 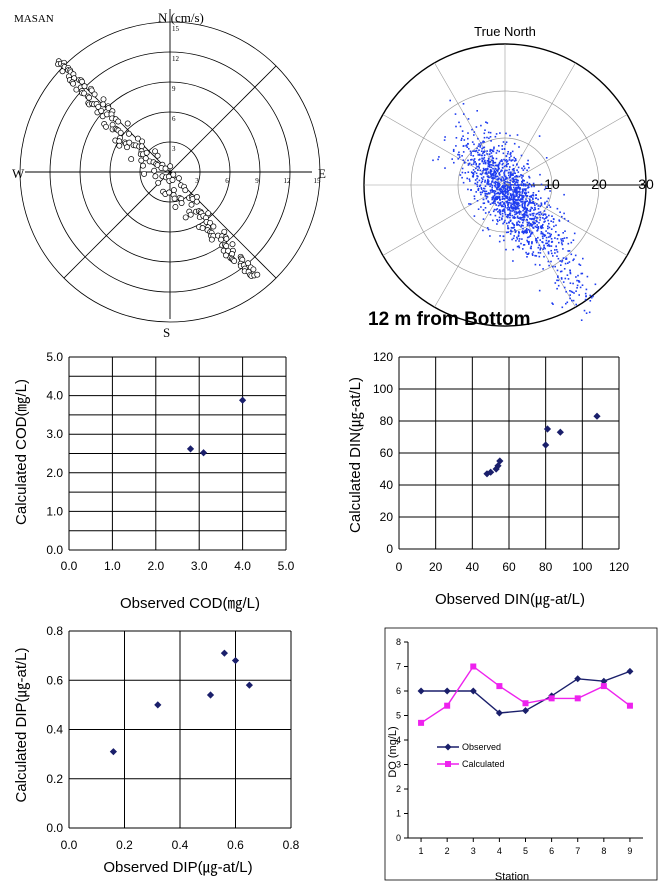 What do you see at coordinates (383, 357) in the screenshot?
I see `p4-ytick-120: 120` at bounding box center [383, 357].